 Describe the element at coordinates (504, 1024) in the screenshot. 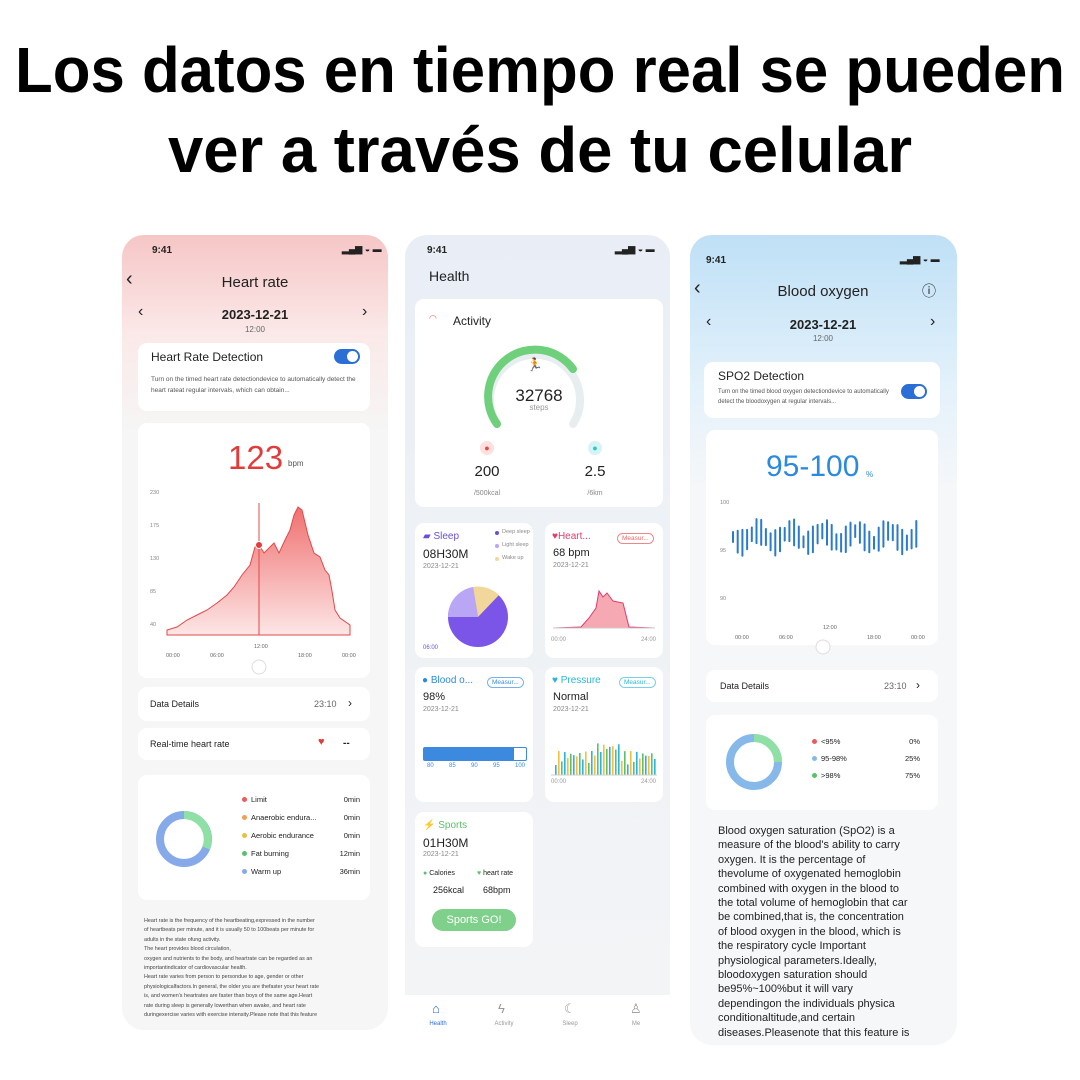

I see `nav-label: Activity` at that location.